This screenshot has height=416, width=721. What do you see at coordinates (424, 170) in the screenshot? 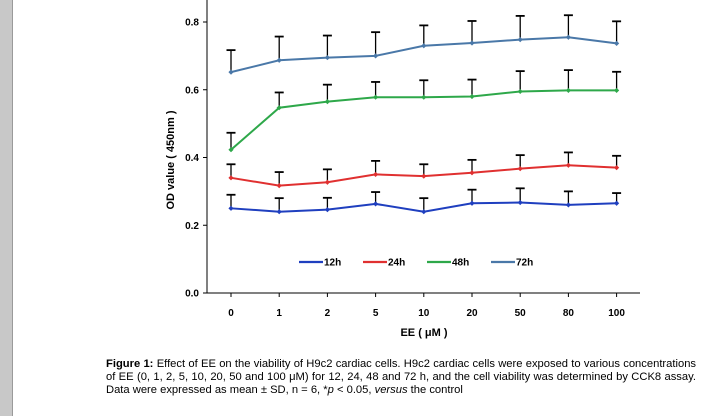
I see `series-24h` at bounding box center [424, 170].